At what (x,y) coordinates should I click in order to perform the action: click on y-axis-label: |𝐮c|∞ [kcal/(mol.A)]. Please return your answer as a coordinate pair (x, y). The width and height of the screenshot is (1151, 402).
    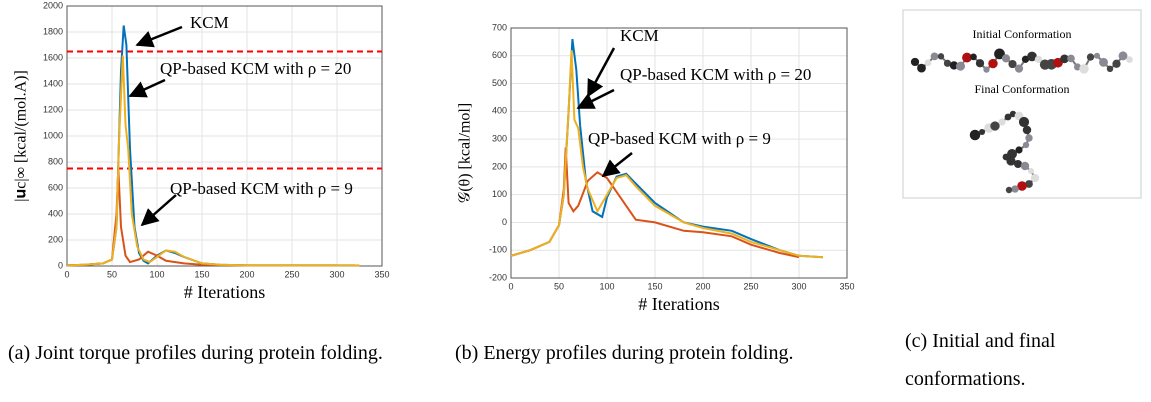
    Looking at the image, I should click on (21, 136).